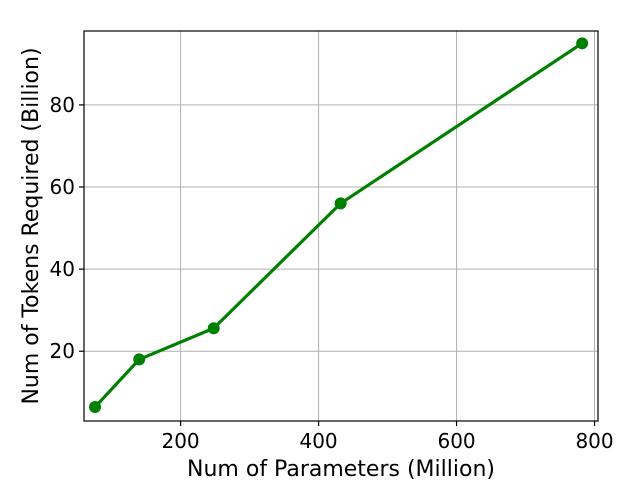 The height and width of the screenshot is (500, 617). Describe the element at coordinates (62, 351) in the screenshot. I see `y-tick-label: 20` at that location.